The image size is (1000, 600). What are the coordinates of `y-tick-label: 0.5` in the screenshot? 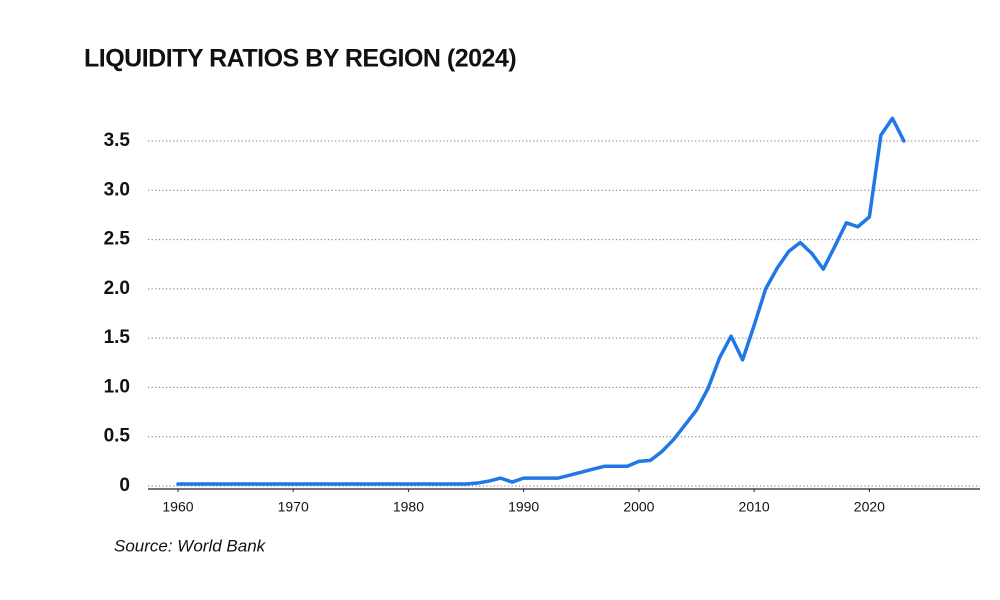 It's located at (117, 436).